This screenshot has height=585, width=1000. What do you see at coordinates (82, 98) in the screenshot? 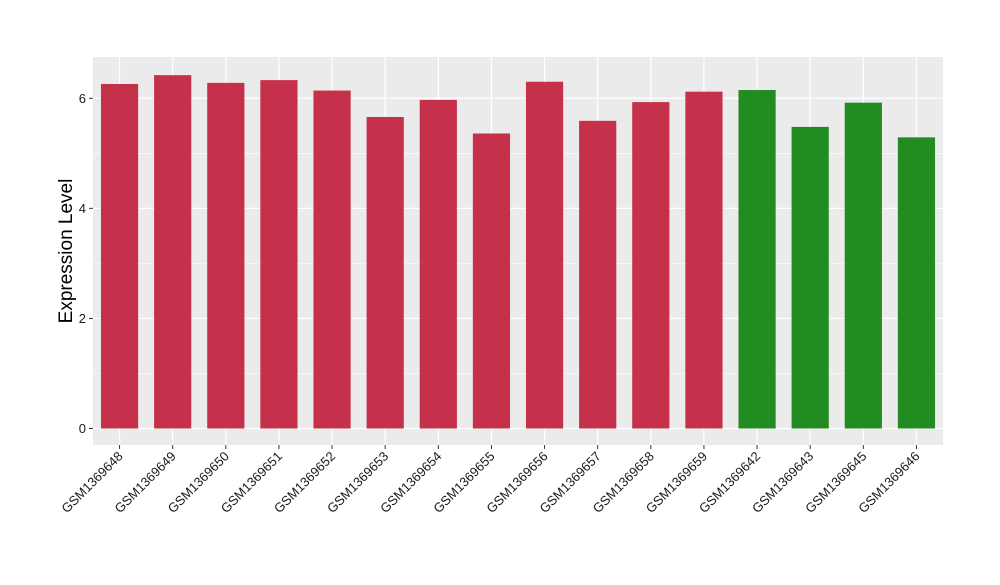
I see `y-tick-label: 6` at bounding box center [82, 98].